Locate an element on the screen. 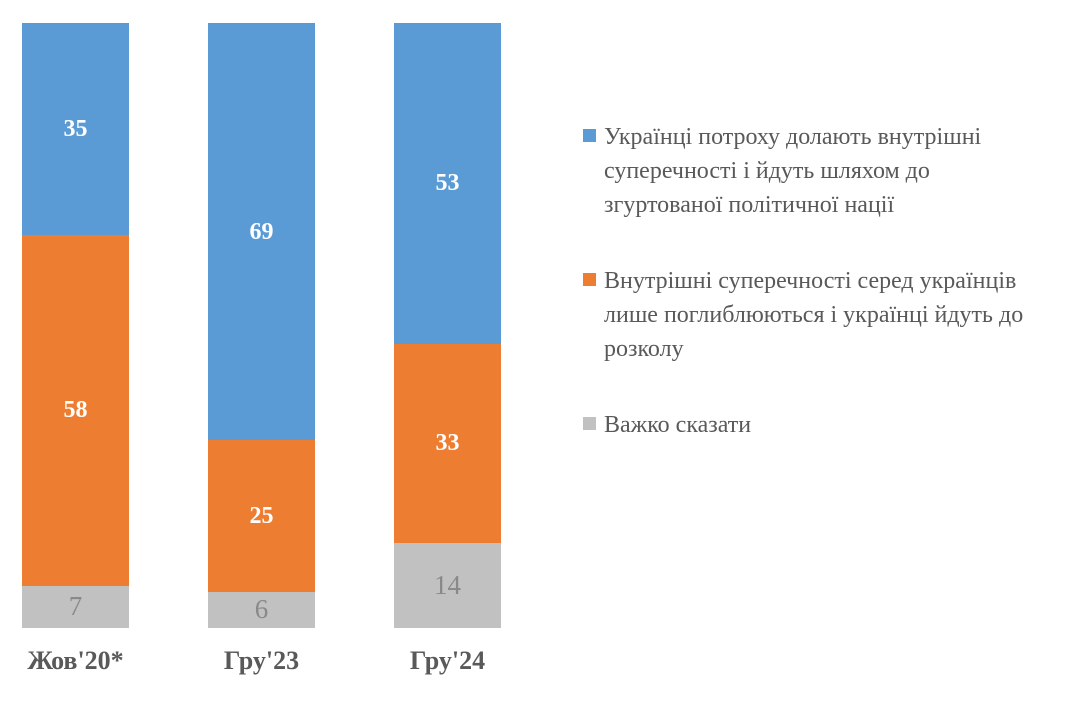  bar-value-label: 6 is located at coordinates (261, 609).